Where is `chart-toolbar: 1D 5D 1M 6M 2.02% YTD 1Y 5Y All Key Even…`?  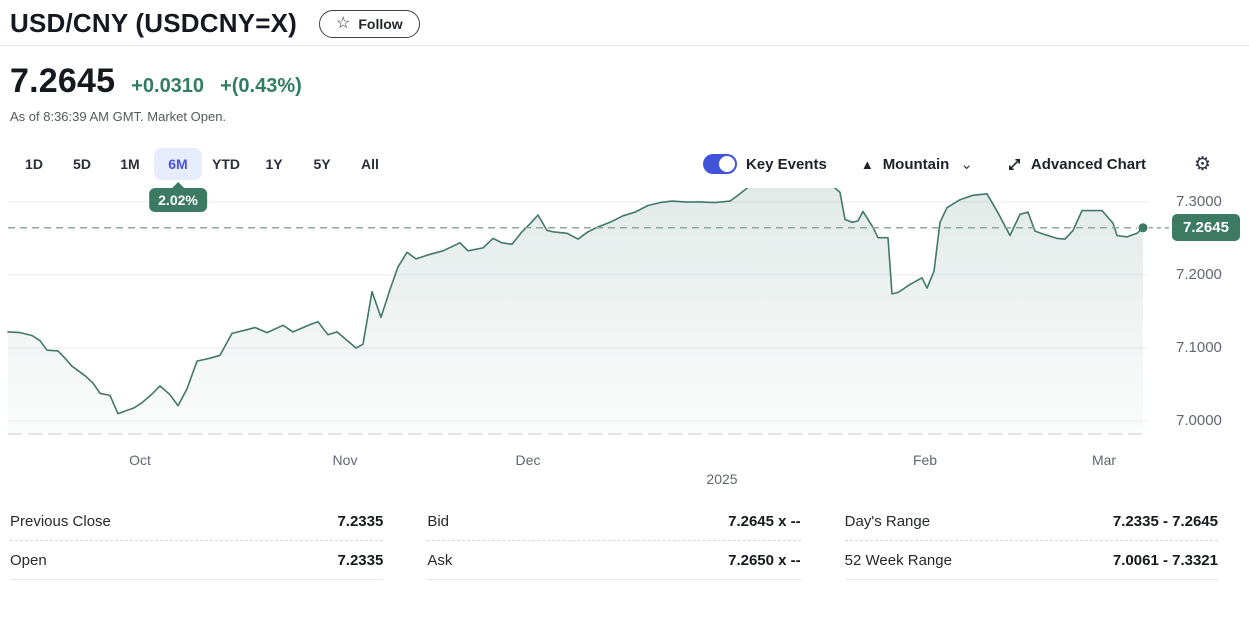
chart-toolbar: 1D 5D 1M 6M 2.02% YTD 1Y 5Y All Key Even… is located at coordinates (624, 180).